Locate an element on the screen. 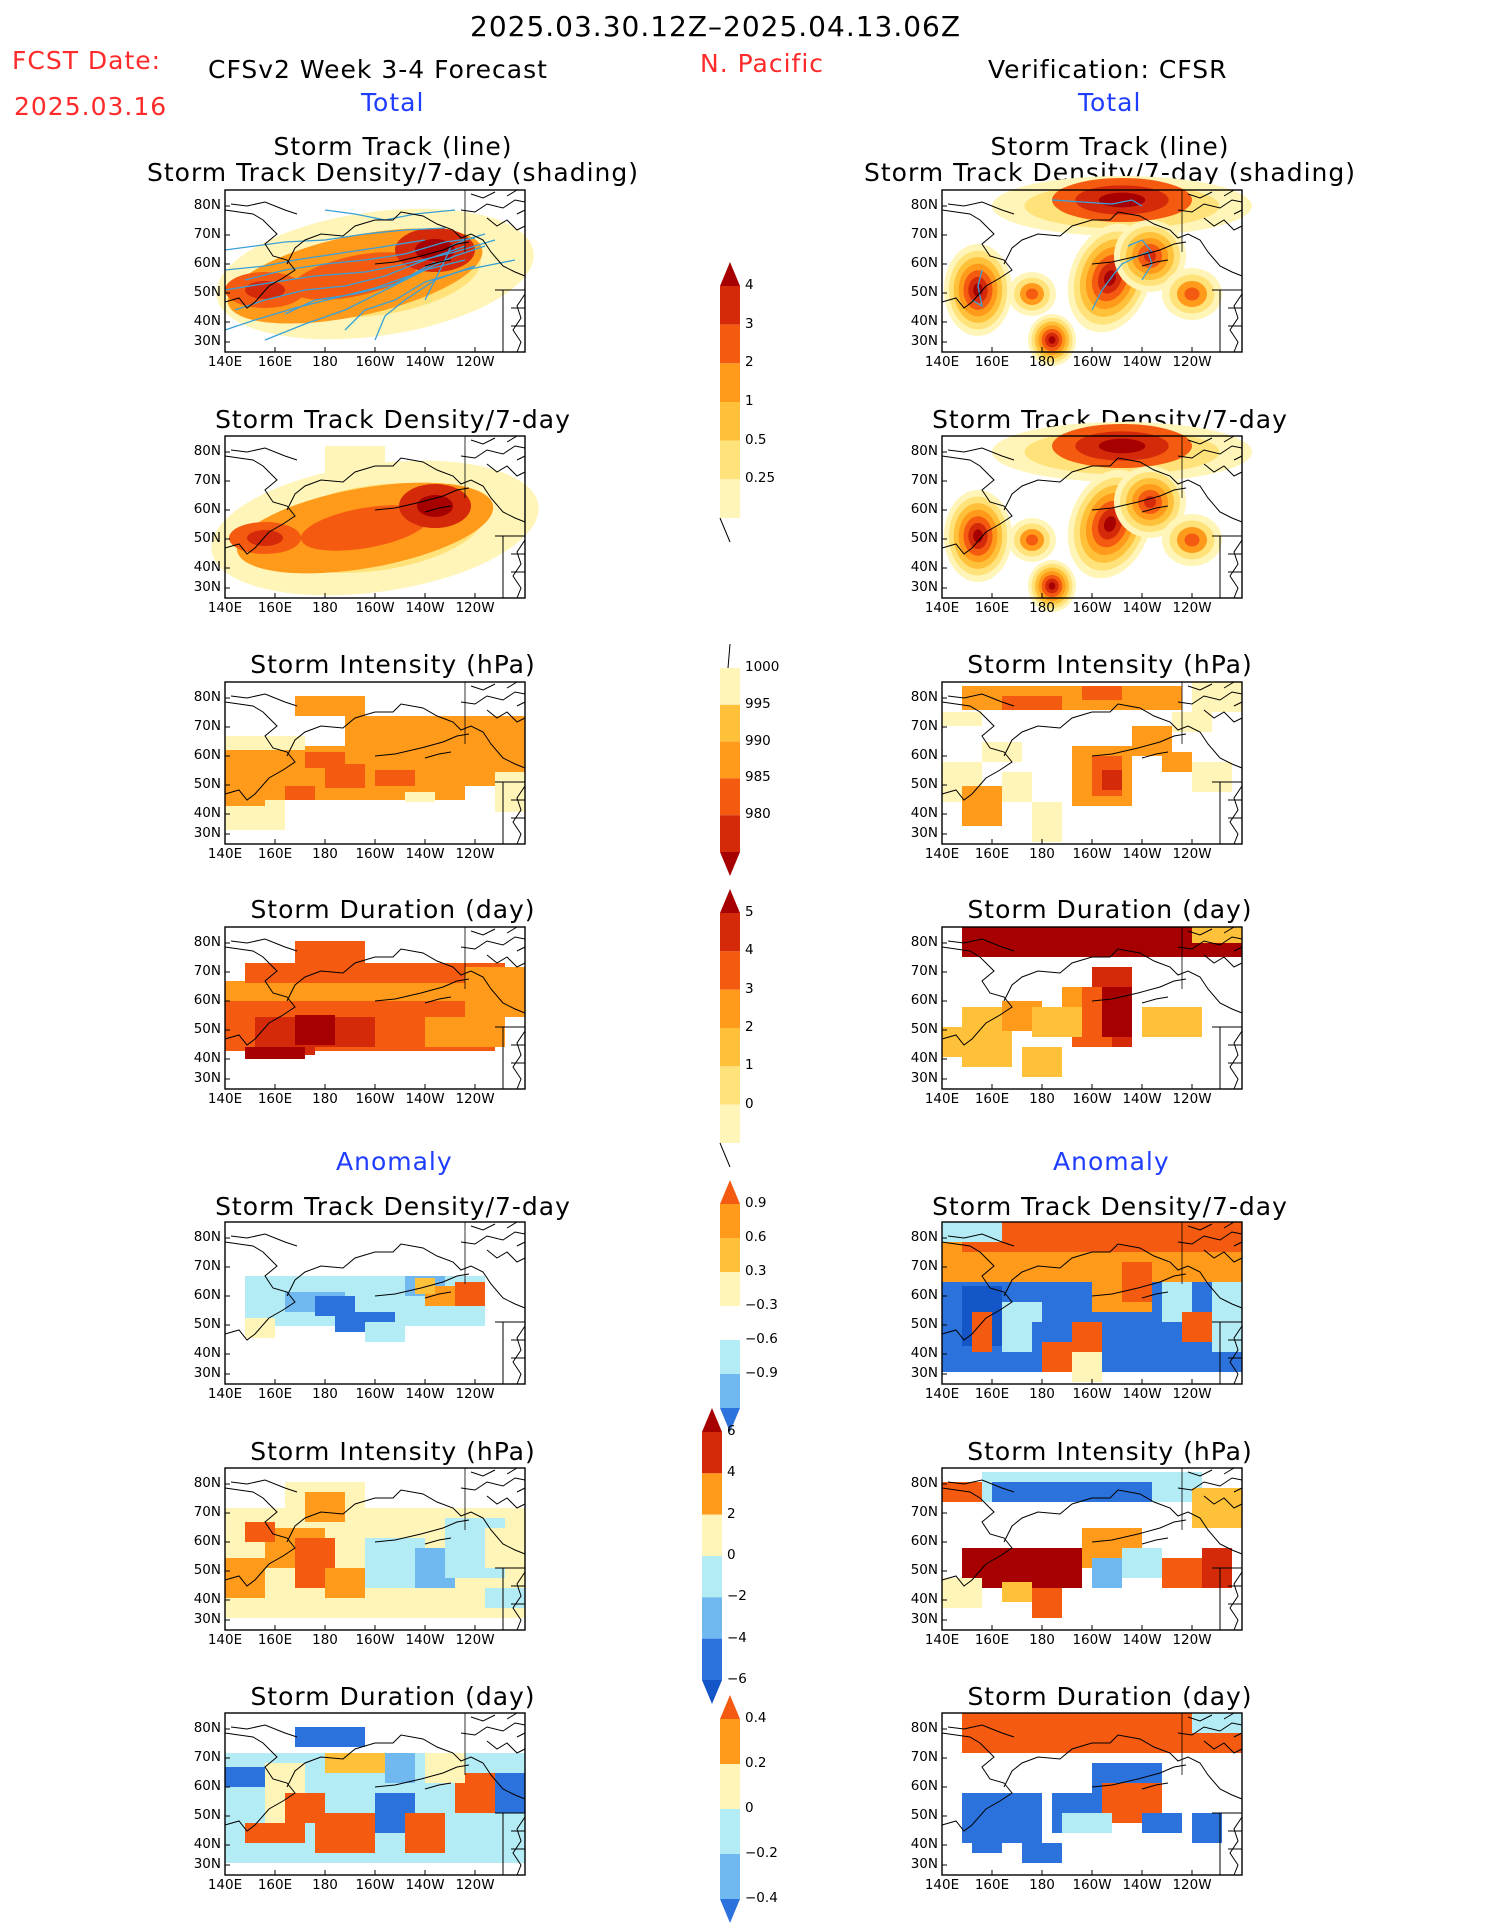  storm-tracks is located at coordinates (370, 275).